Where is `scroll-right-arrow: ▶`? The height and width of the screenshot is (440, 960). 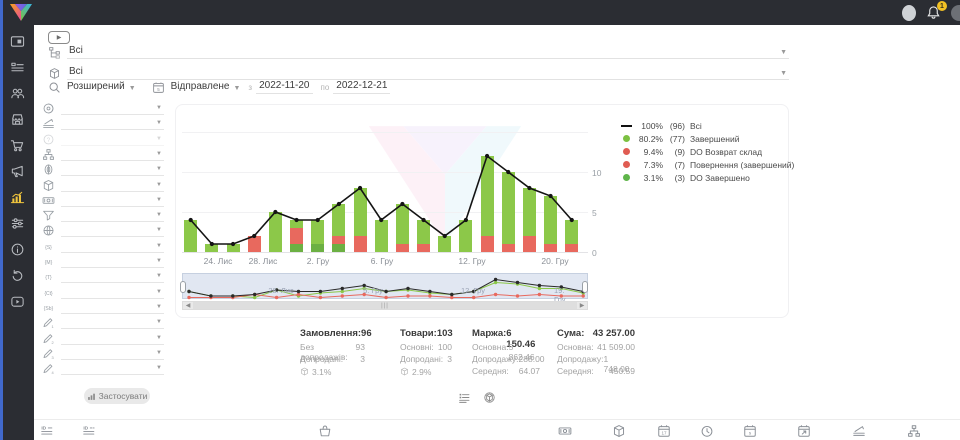 scroll-right-arrow: ▶ is located at coordinates (582, 306).